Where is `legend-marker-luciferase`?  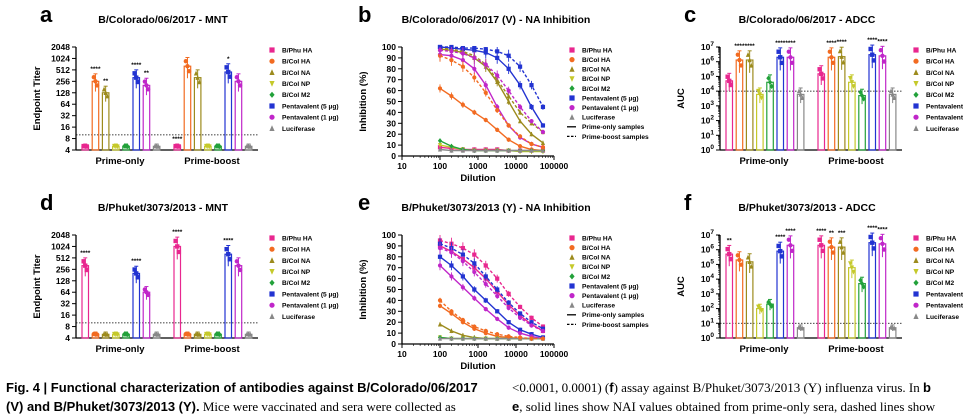
legend-marker-luciferase is located at coordinates (916, 128).